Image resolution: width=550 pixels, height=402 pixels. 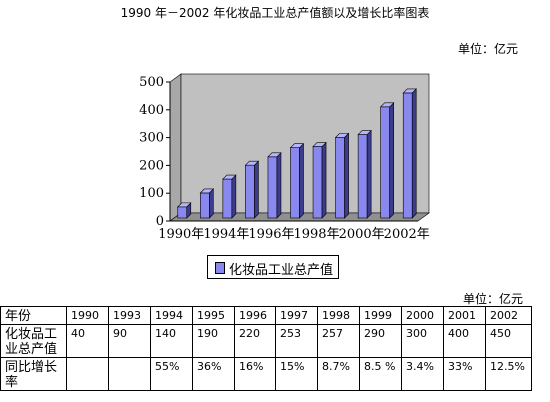 I want to click on y-axis: 0 100 200 300 400 500, so click(x=155, y=152).